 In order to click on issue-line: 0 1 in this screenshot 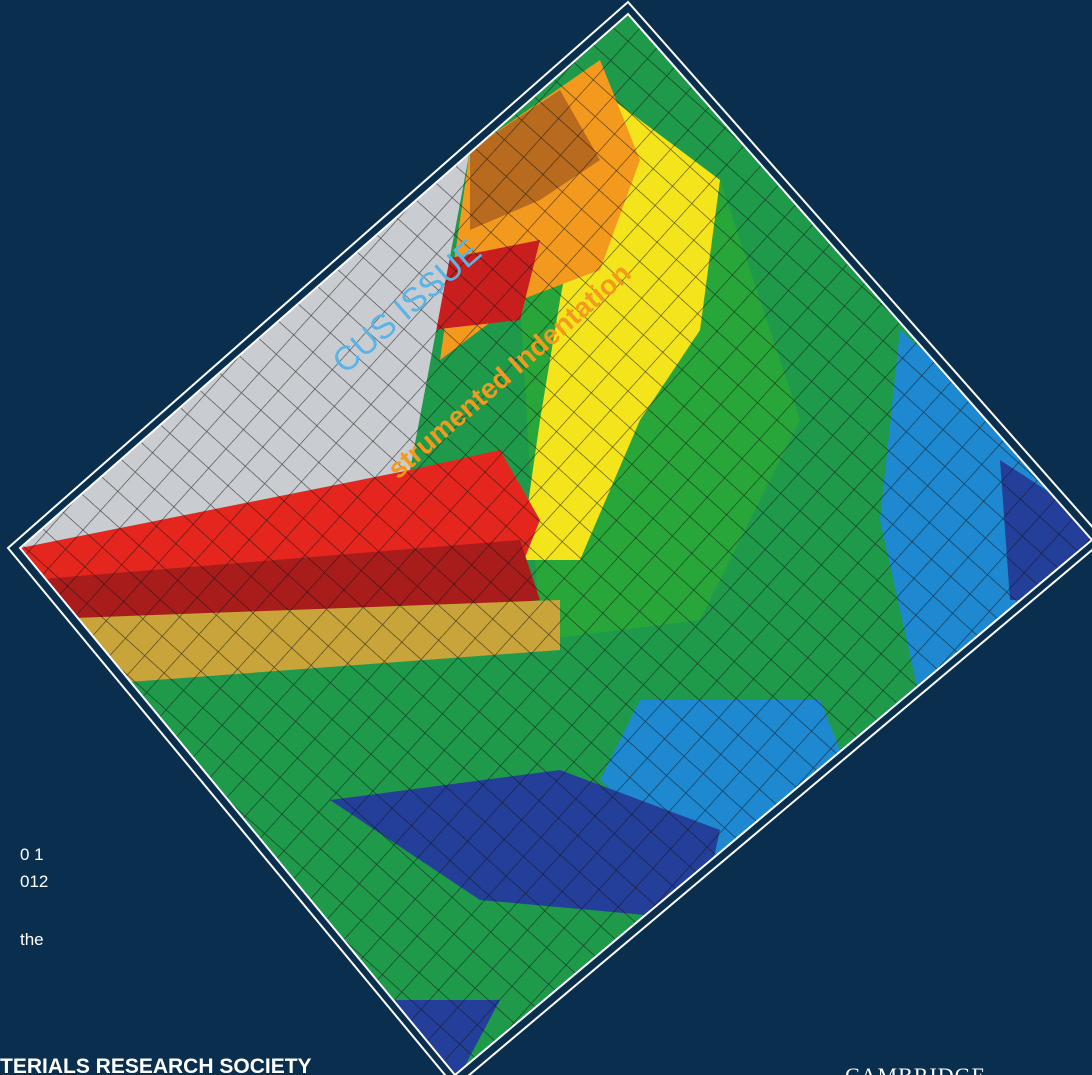, I will do `click(32, 854)`.